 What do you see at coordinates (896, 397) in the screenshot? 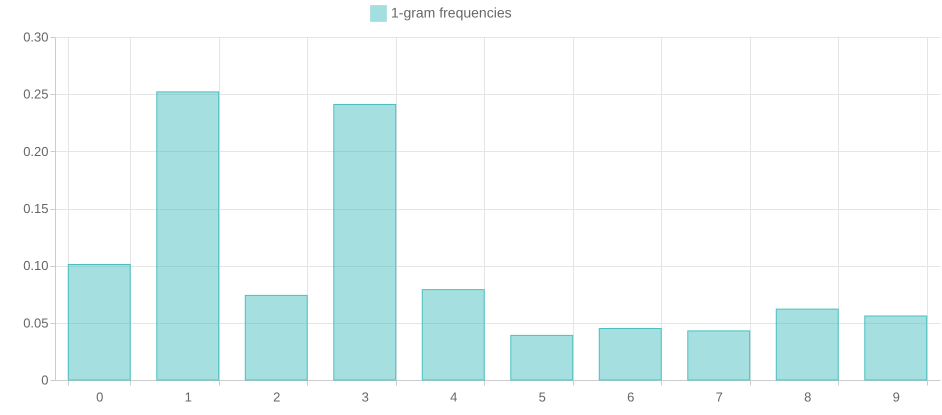
I see `x-tick-label: 9` at bounding box center [896, 397].